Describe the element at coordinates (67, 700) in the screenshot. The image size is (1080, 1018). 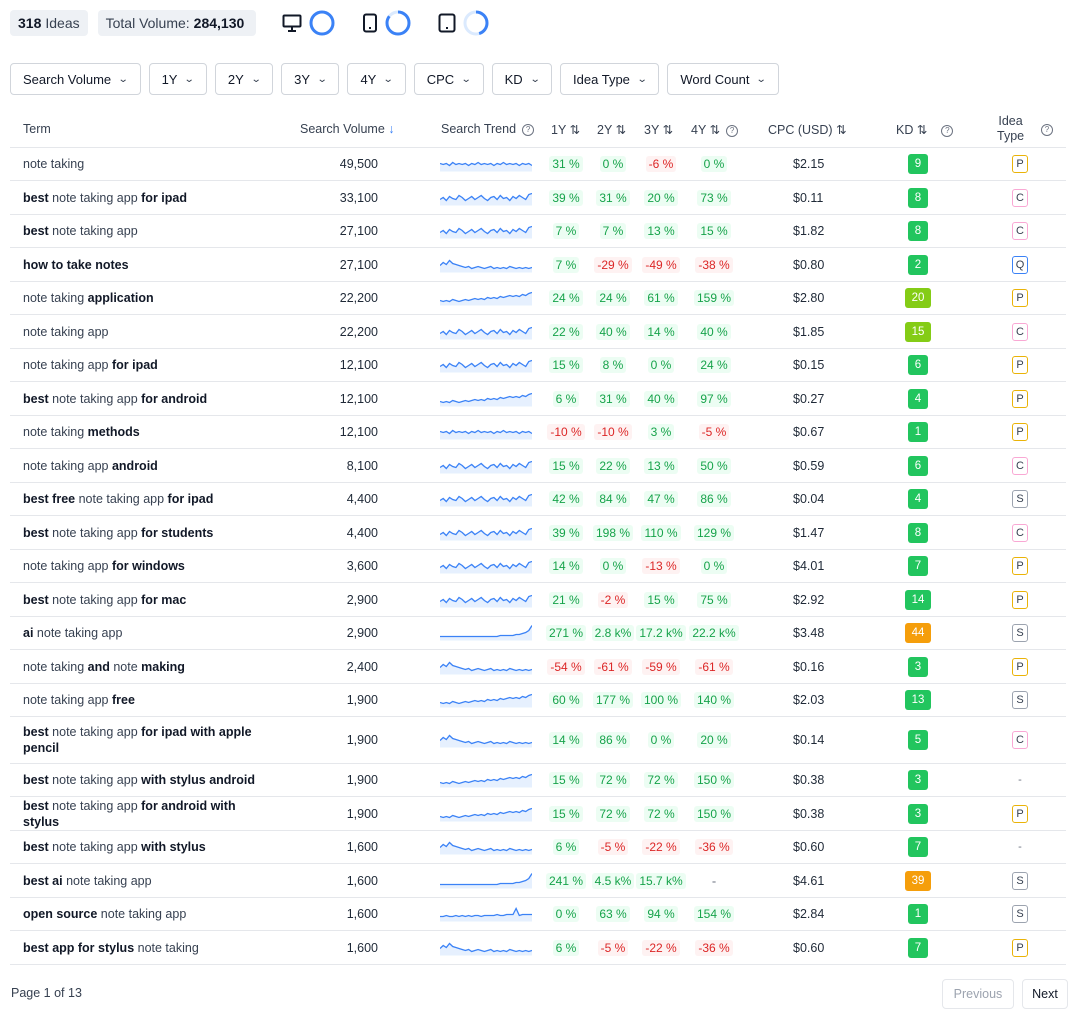
I see `term-keyword: note taking app` at that location.